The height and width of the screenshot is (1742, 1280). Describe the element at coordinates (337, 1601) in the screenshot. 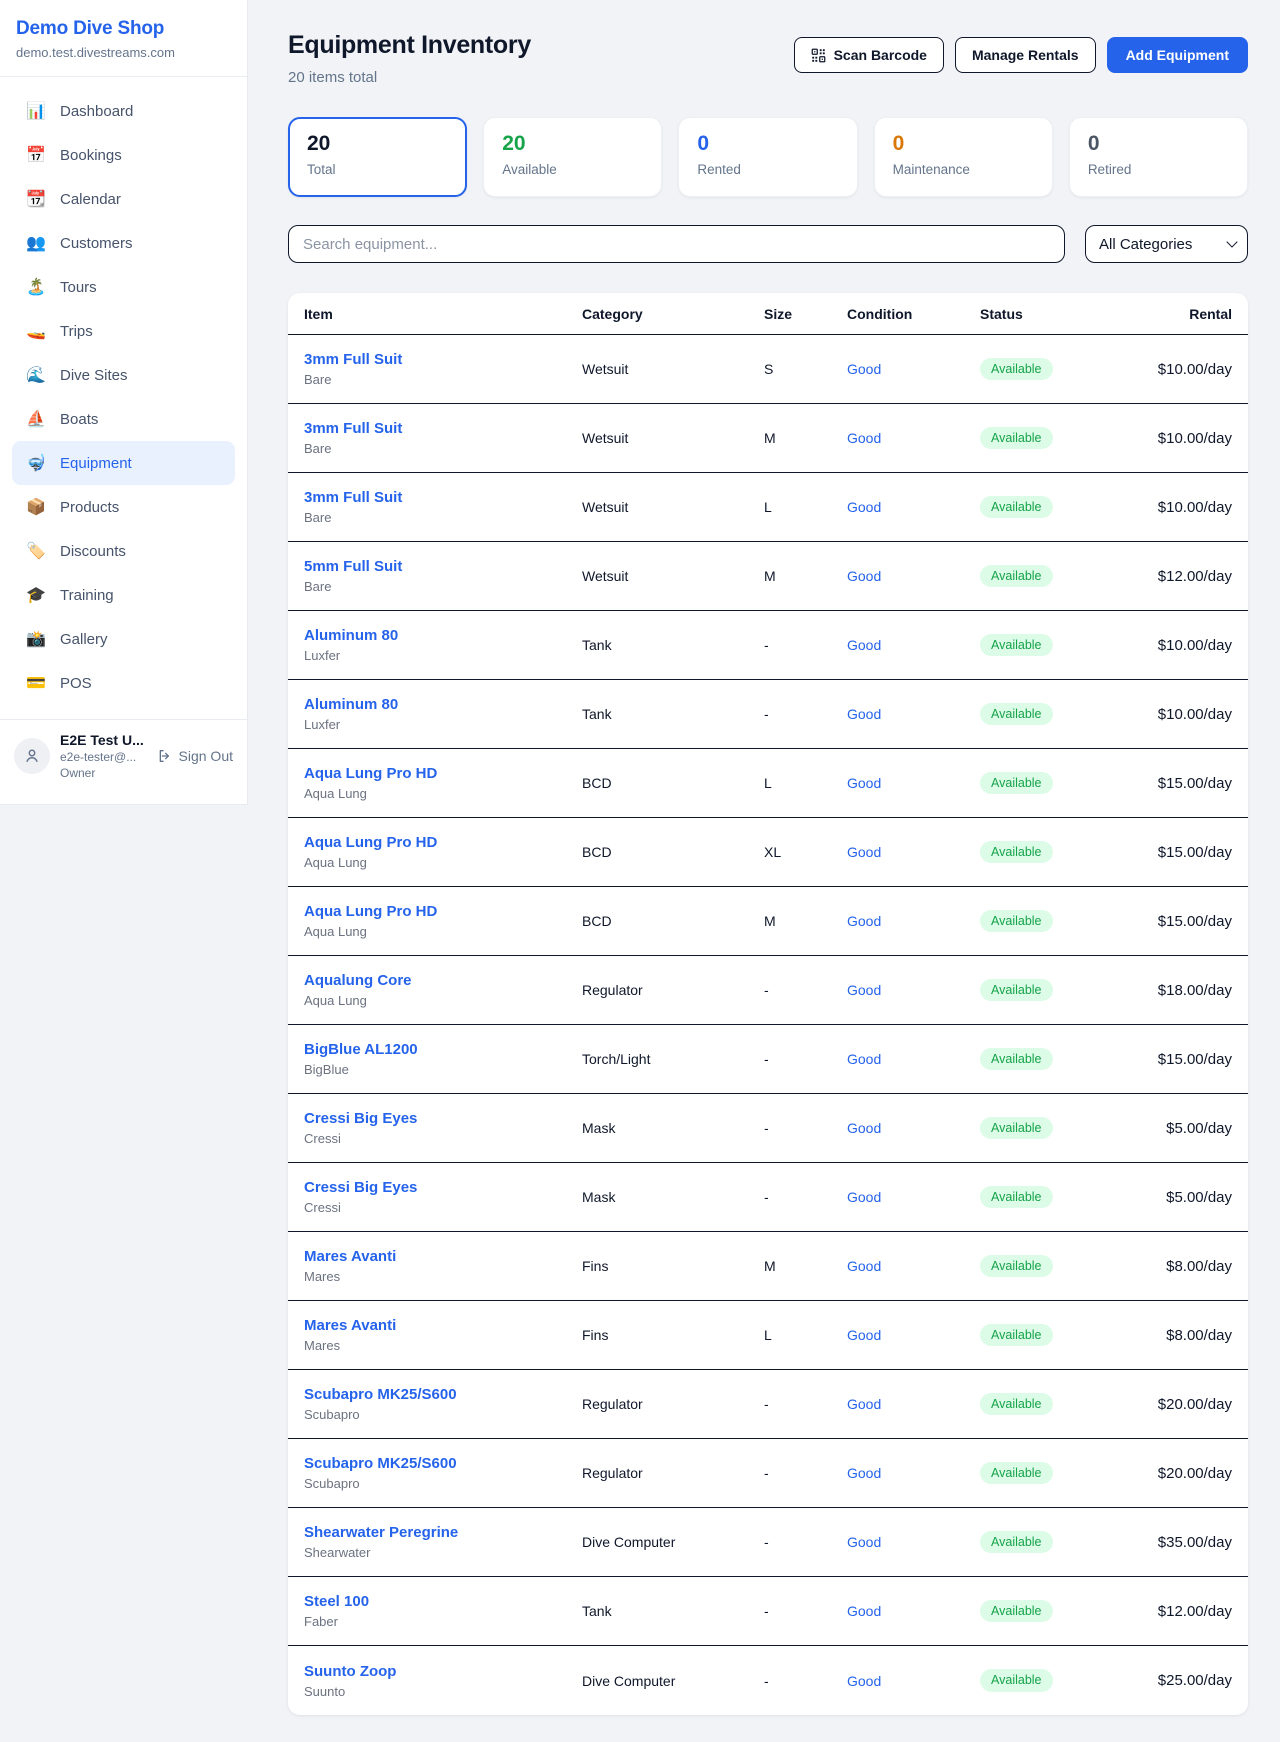

I see `item-name-link: Steel 100` at that location.